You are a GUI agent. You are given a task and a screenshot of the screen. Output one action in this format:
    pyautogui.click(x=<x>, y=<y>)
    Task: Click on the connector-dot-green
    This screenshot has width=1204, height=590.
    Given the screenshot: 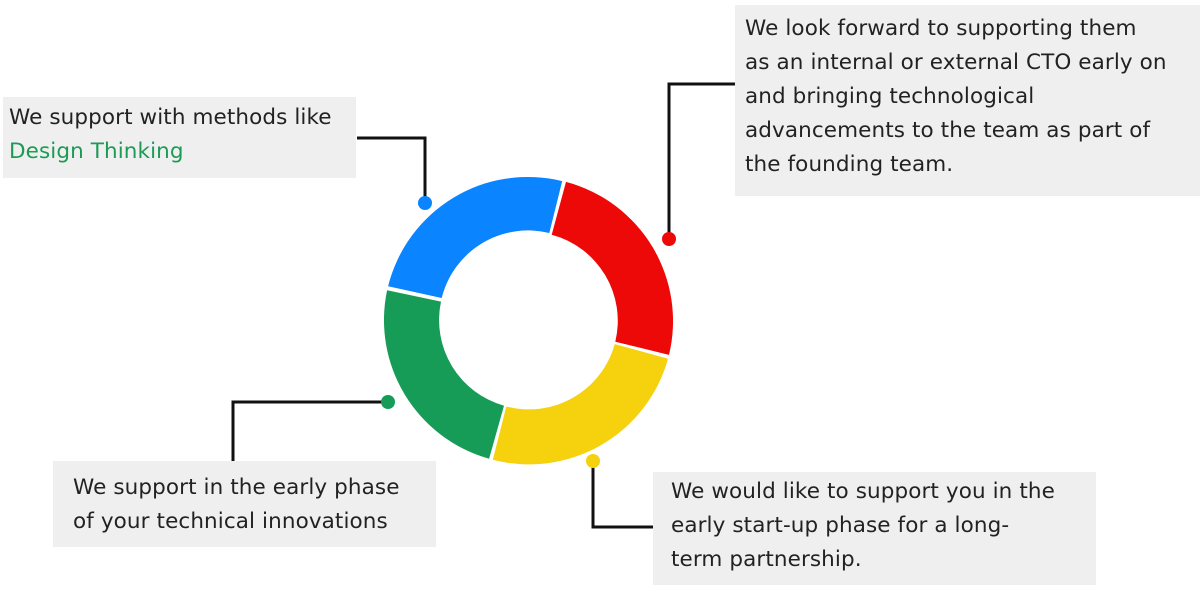 What is the action you would take?
    pyautogui.click(x=388, y=402)
    